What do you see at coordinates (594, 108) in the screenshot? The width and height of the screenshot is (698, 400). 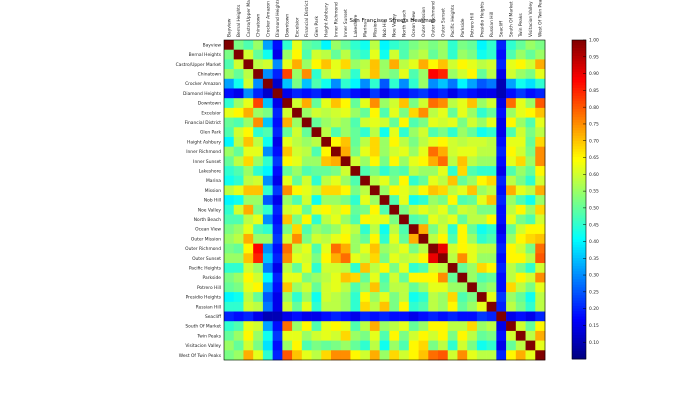 I see `colorbar-tick-label: 0.80` at bounding box center [594, 108].